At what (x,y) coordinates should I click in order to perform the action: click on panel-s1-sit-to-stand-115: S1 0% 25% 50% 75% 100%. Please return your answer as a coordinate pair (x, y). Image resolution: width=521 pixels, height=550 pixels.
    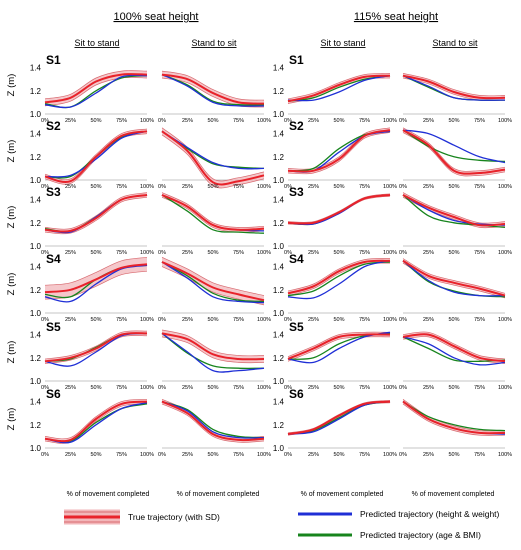
    Looking at the image, I should click on (340, 88).